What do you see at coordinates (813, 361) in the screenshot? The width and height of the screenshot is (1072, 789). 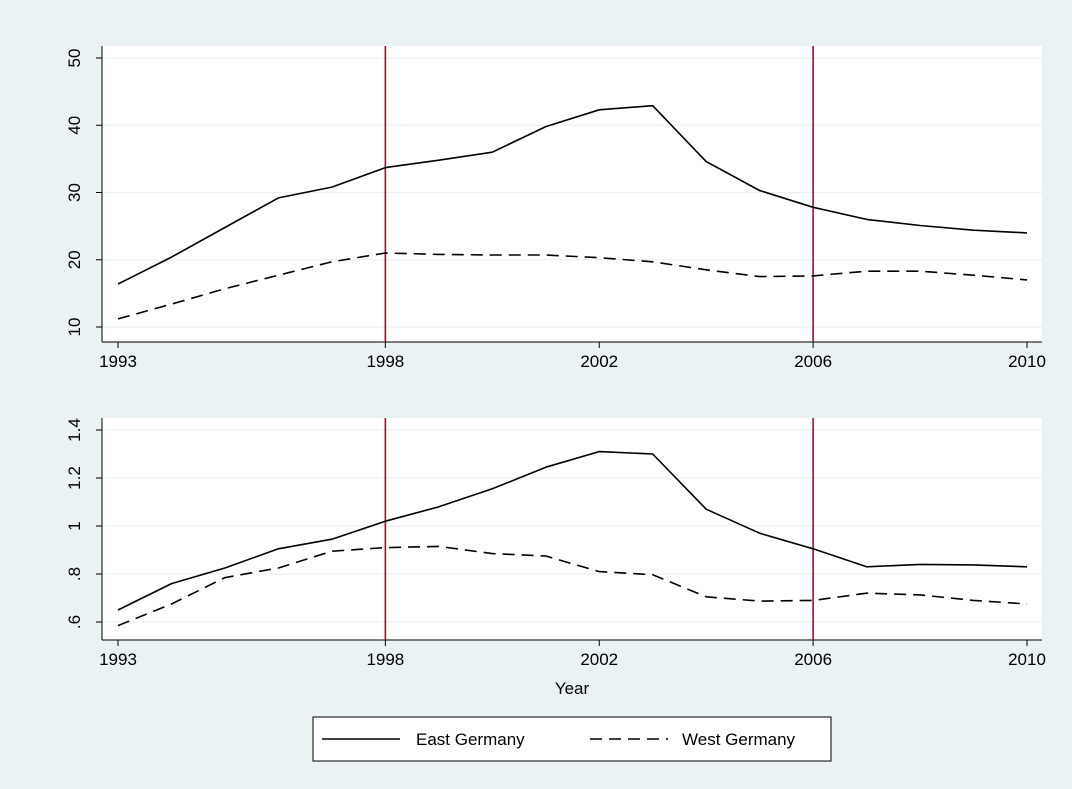 I see `panel-top-x-tick-label: 2006` at bounding box center [813, 361].